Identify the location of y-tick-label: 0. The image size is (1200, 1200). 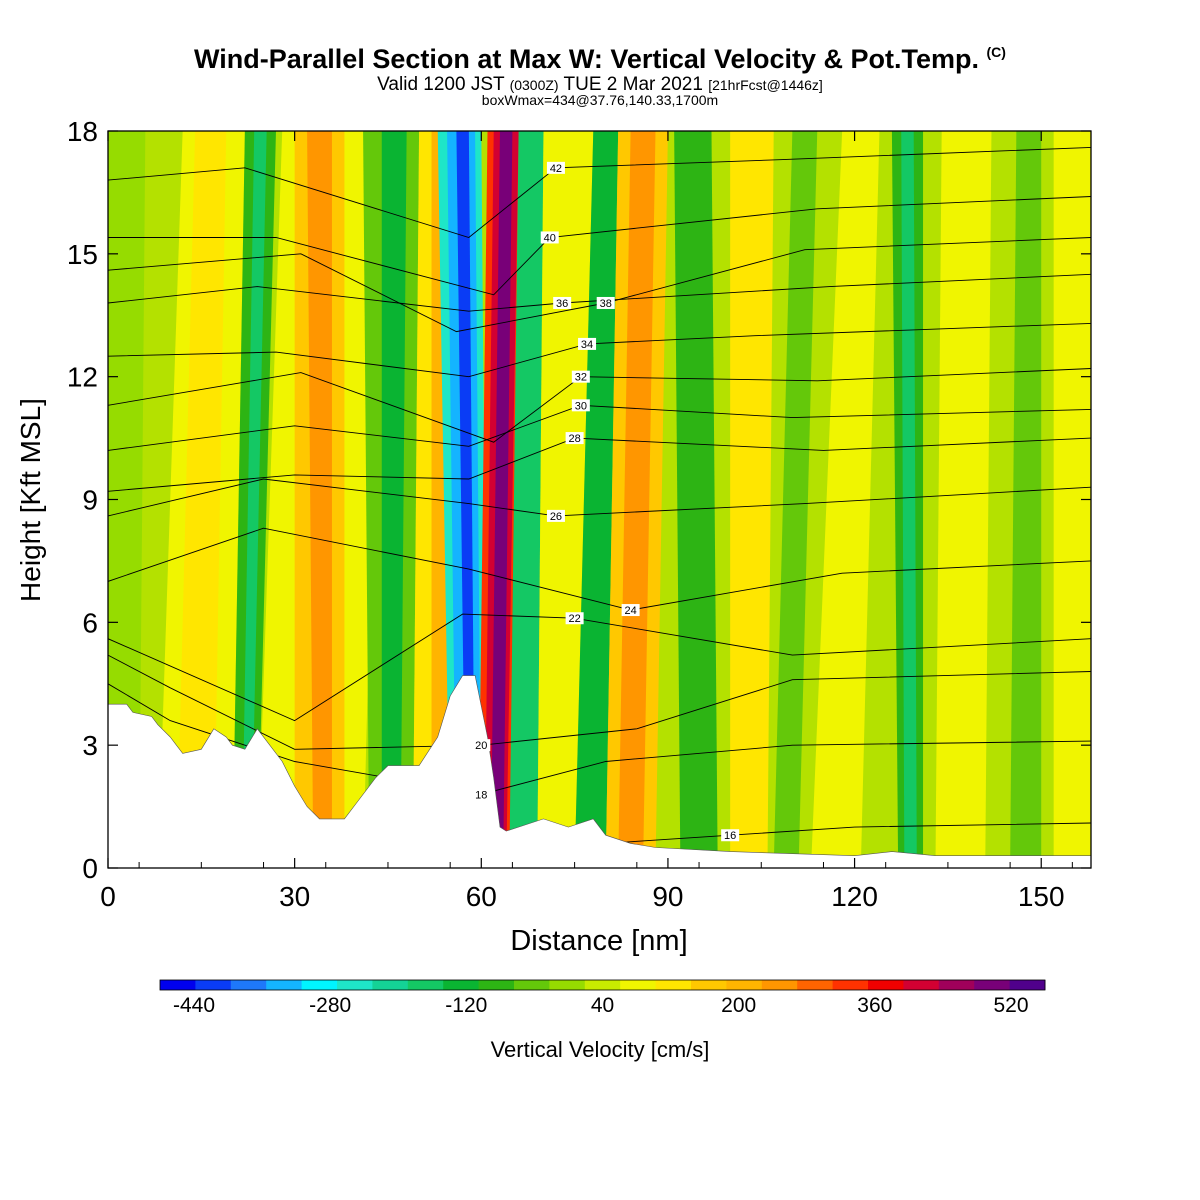
(90, 868).